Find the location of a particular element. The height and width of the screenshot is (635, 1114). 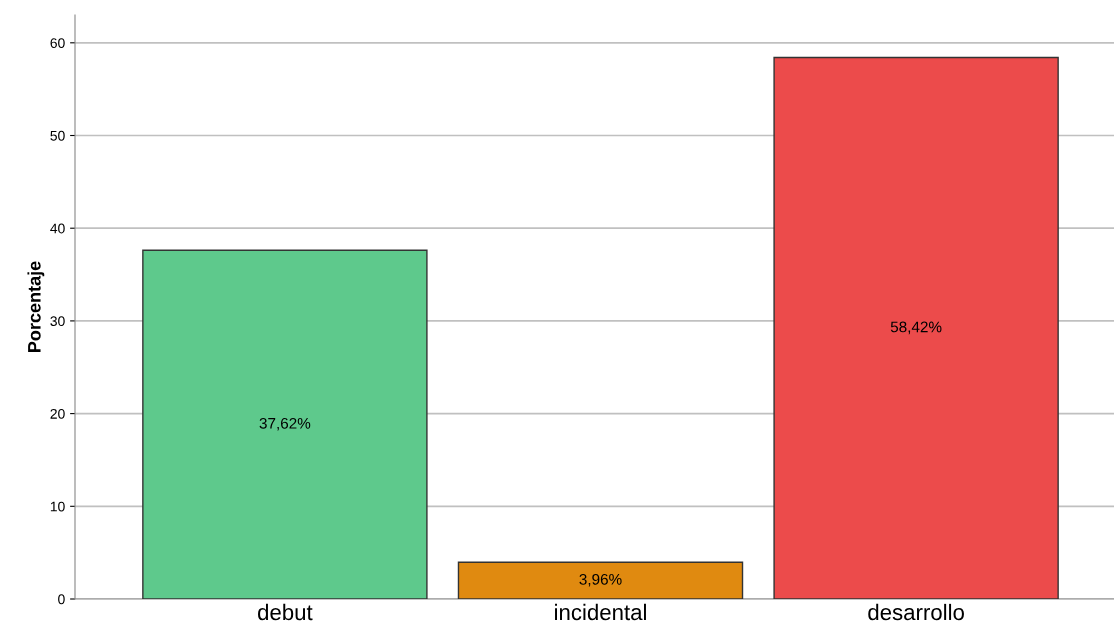

data-label: 3,96% is located at coordinates (600, 580).